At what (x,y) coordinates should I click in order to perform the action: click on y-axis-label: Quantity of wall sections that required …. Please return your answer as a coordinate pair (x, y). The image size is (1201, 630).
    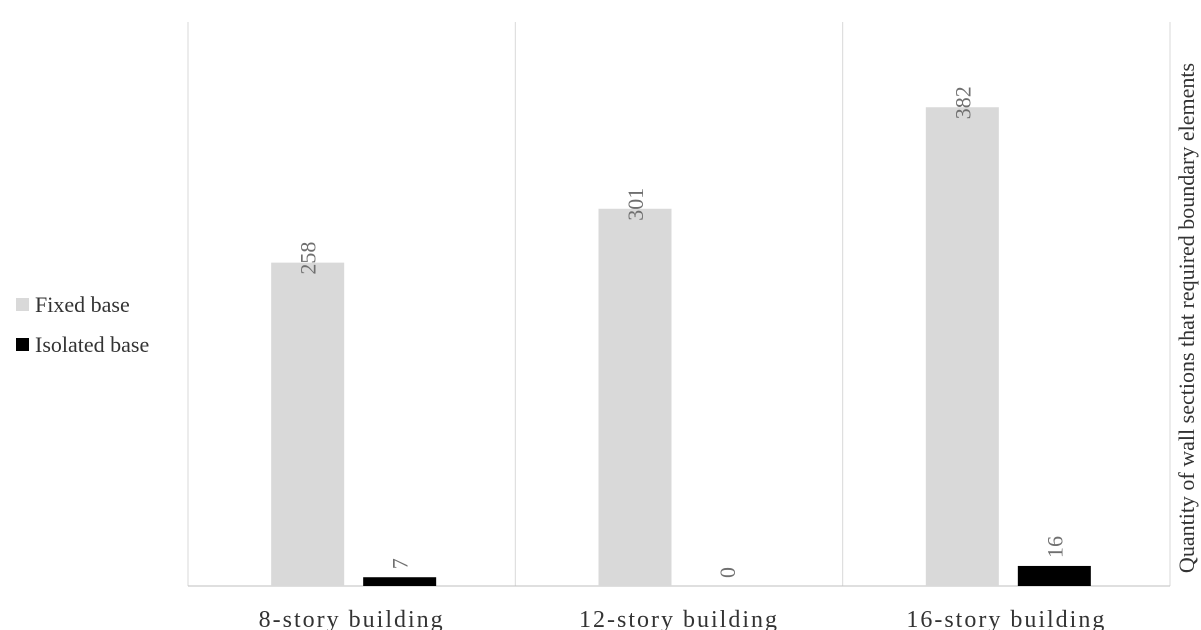
    Looking at the image, I should click on (1186, 318).